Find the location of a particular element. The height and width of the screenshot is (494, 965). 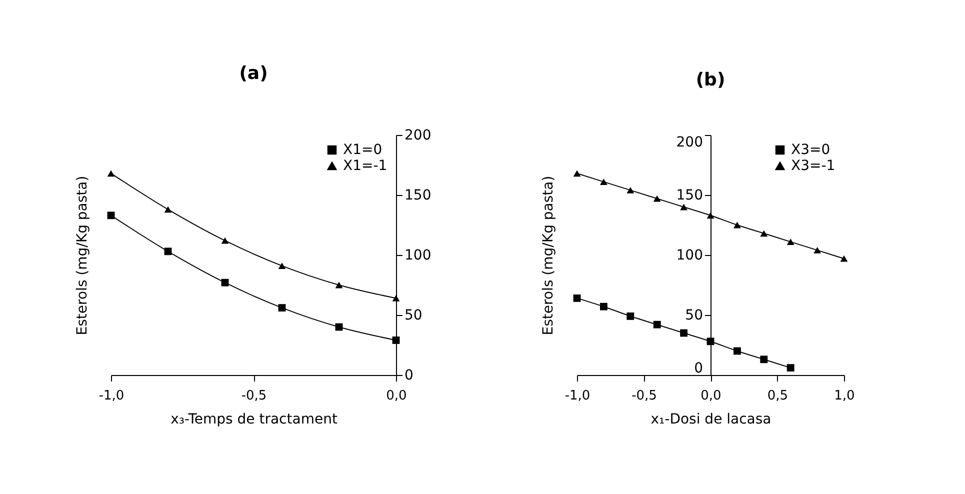

legend-label: X3=-1 is located at coordinates (813, 166).